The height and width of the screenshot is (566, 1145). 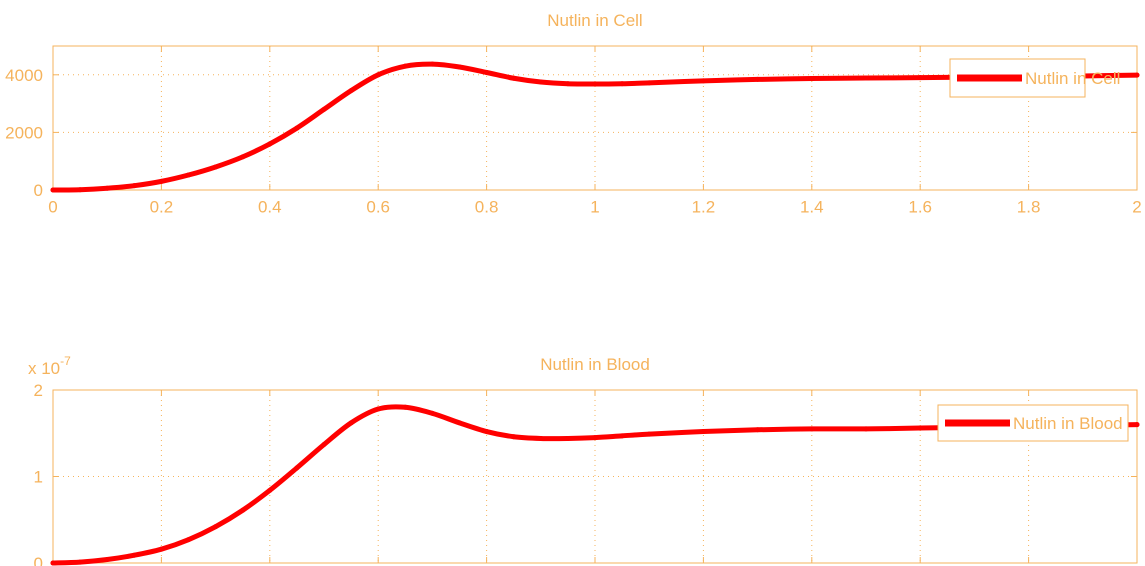 I want to click on x-tick-label: 0.8, so click(x=487, y=207).